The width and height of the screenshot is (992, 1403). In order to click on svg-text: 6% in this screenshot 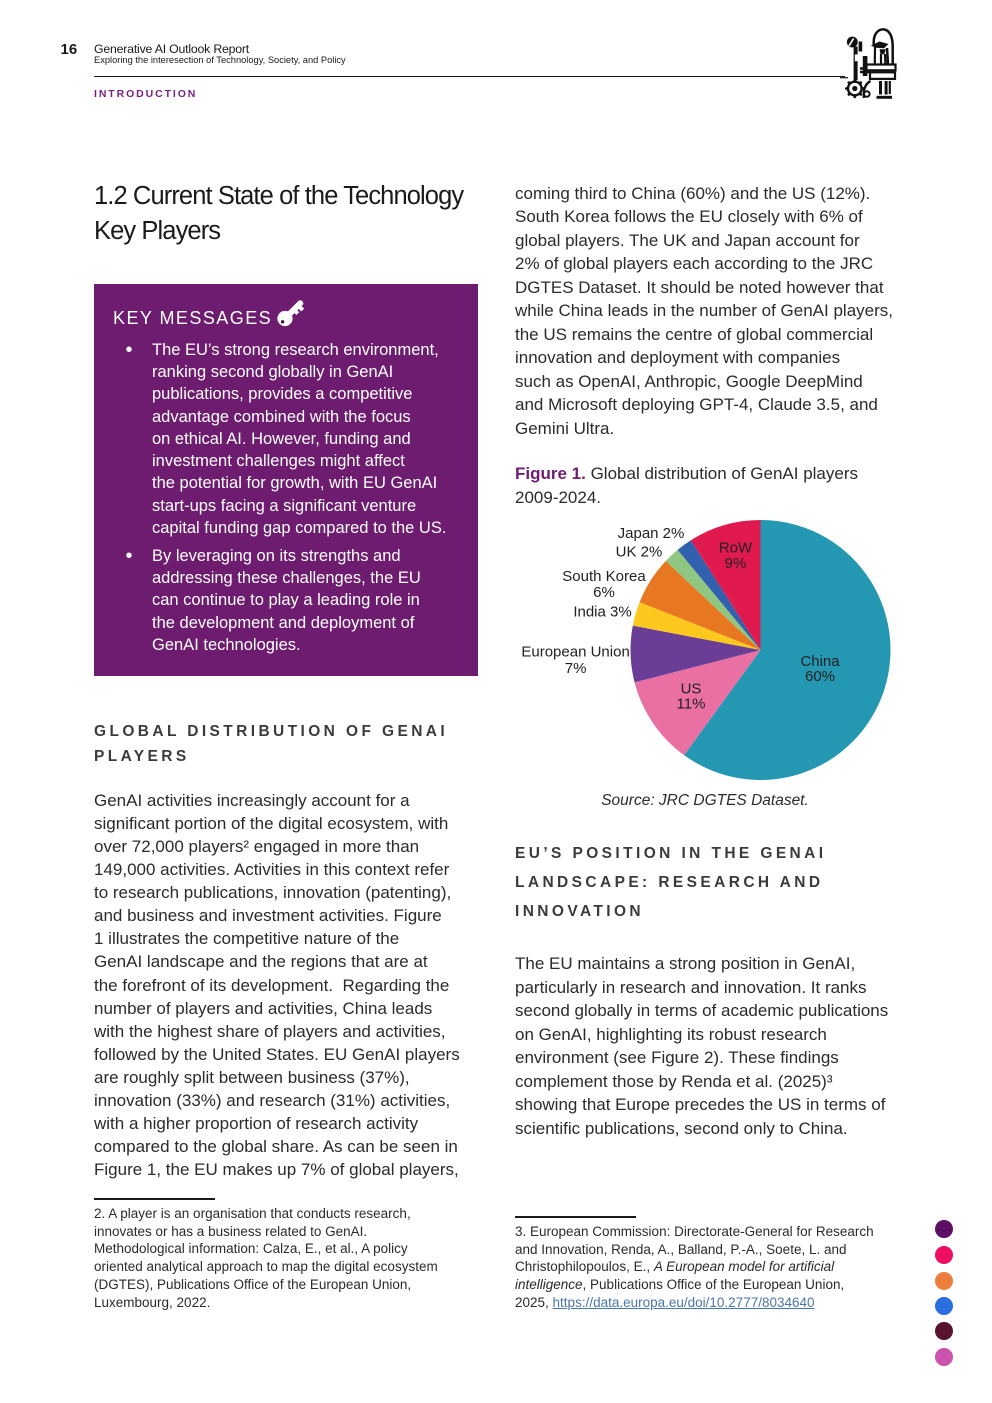, I will do `click(604, 592)`.